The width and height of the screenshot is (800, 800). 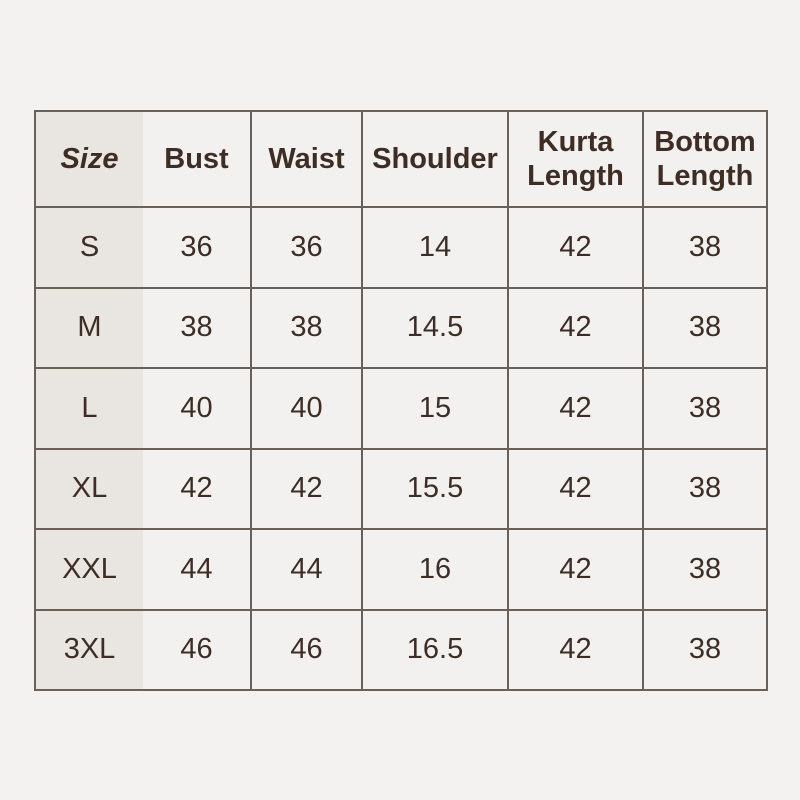 What do you see at coordinates (435, 327) in the screenshot?
I see `cell-m-shoulder: 14.5` at bounding box center [435, 327].